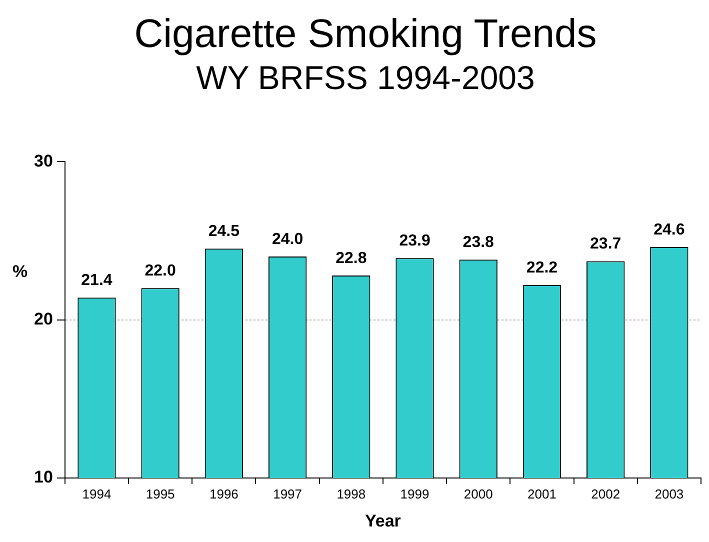 The height and width of the screenshot is (542, 709). What do you see at coordinates (605, 494) in the screenshot?
I see `x-tick-label: 2002` at bounding box center [605, 494].